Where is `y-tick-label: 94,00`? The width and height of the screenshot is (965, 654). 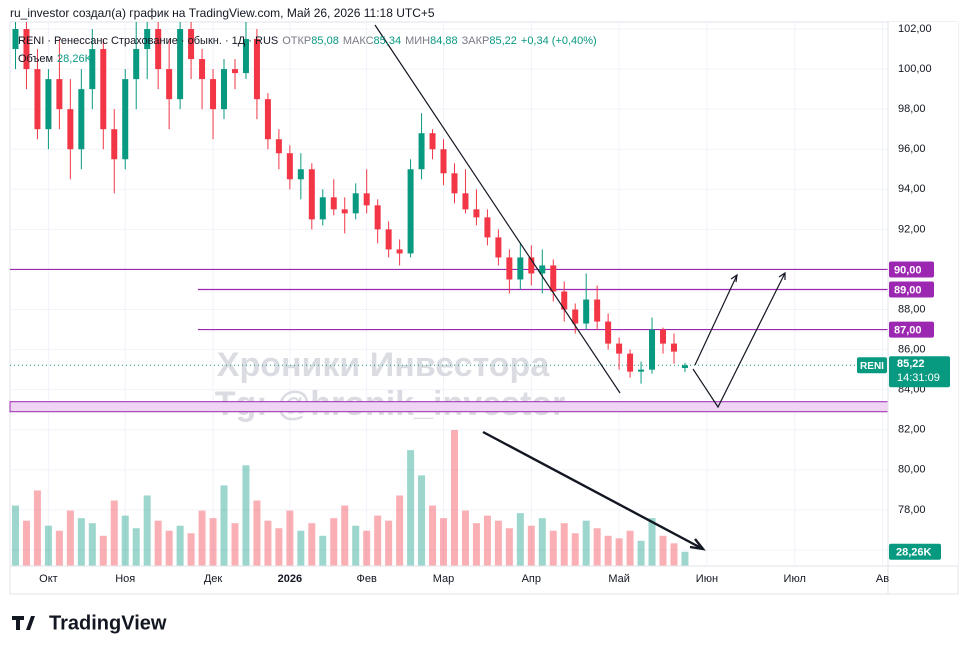 y-tick-label: 94,00 is located at coordinates (912, 189).